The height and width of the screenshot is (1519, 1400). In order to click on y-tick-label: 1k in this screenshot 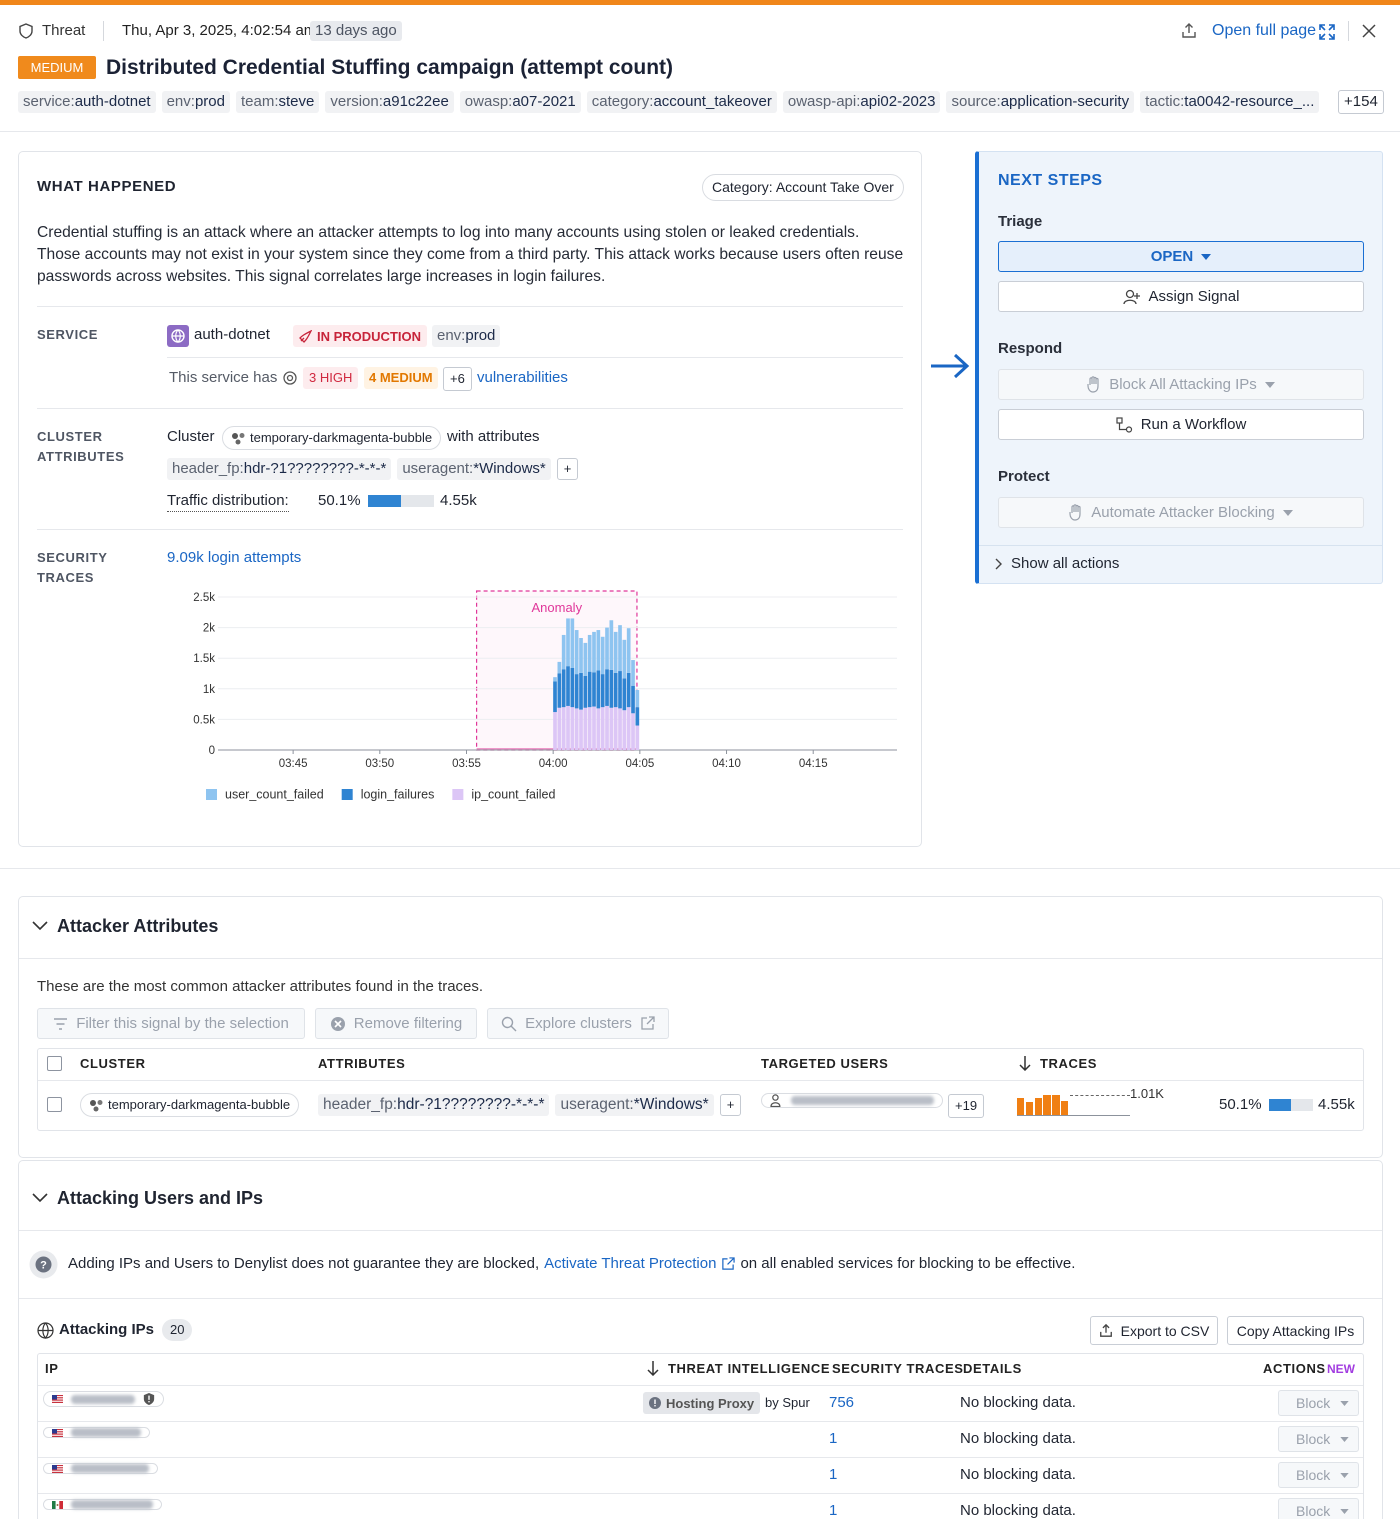, I will do `click(209, 690)`.